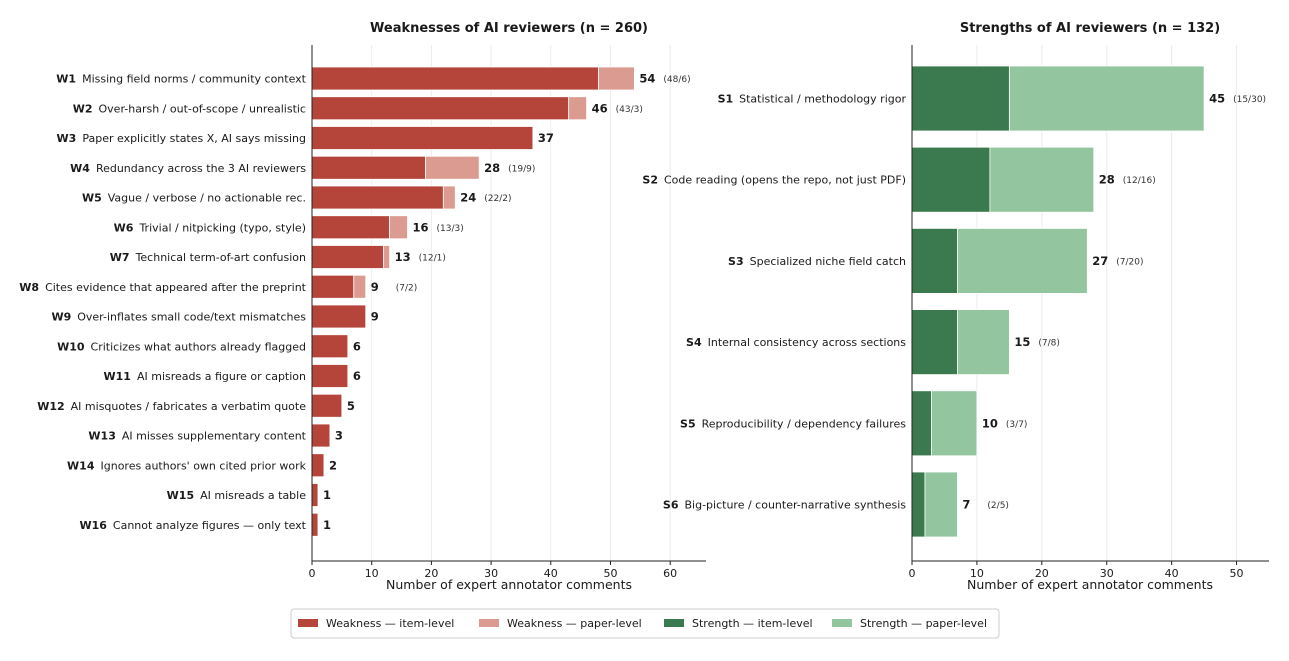  I want to click on weakness-bar-paper-W6, so click(398, 227).